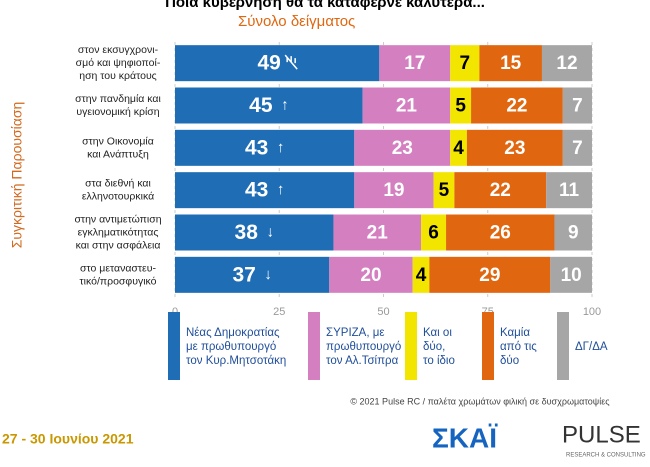  I want to click on value-label: 37, so click(243, 274).